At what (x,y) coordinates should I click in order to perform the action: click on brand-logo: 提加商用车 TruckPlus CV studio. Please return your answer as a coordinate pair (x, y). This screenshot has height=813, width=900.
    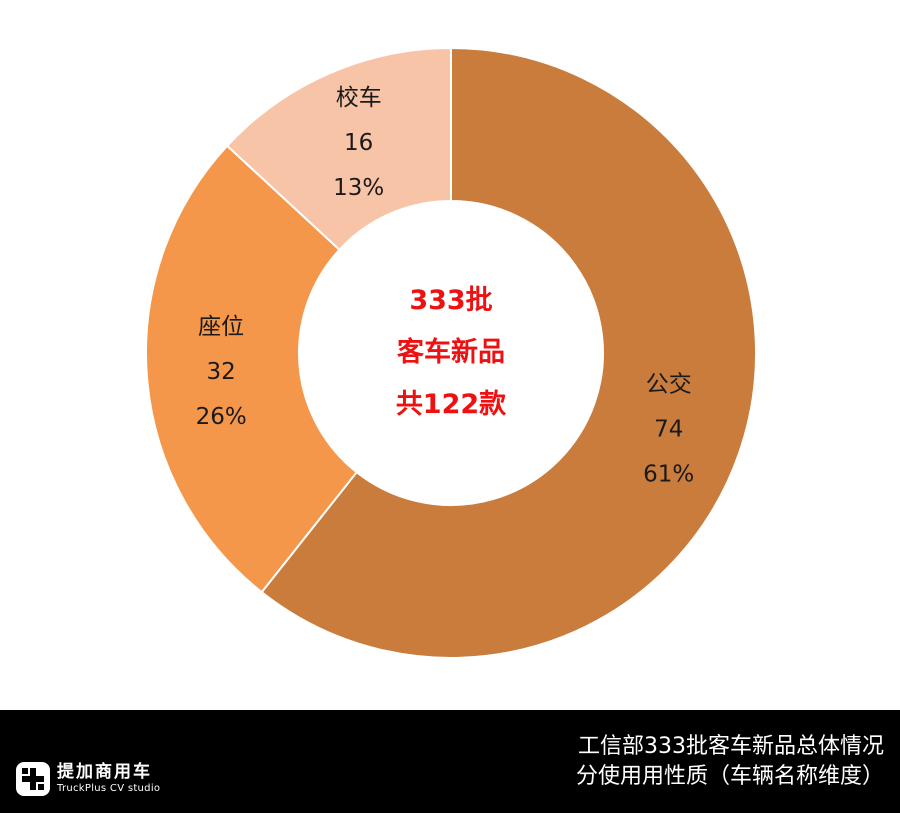
    Looking at the image, I should click on (88, 779).